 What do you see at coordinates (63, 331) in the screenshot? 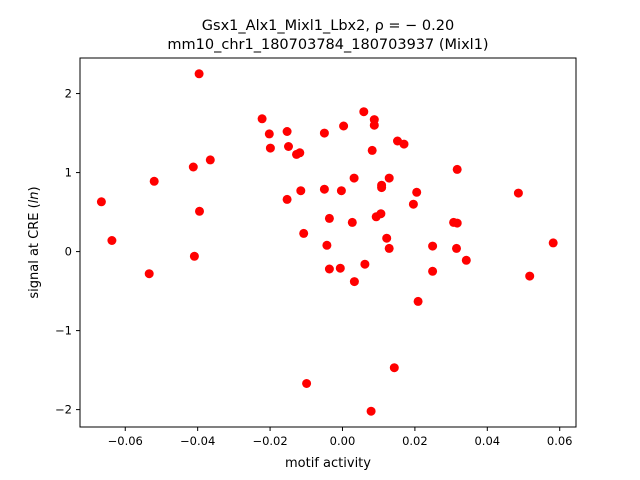
I see `y-tick-label: −1` at bounding box center [63, 331].